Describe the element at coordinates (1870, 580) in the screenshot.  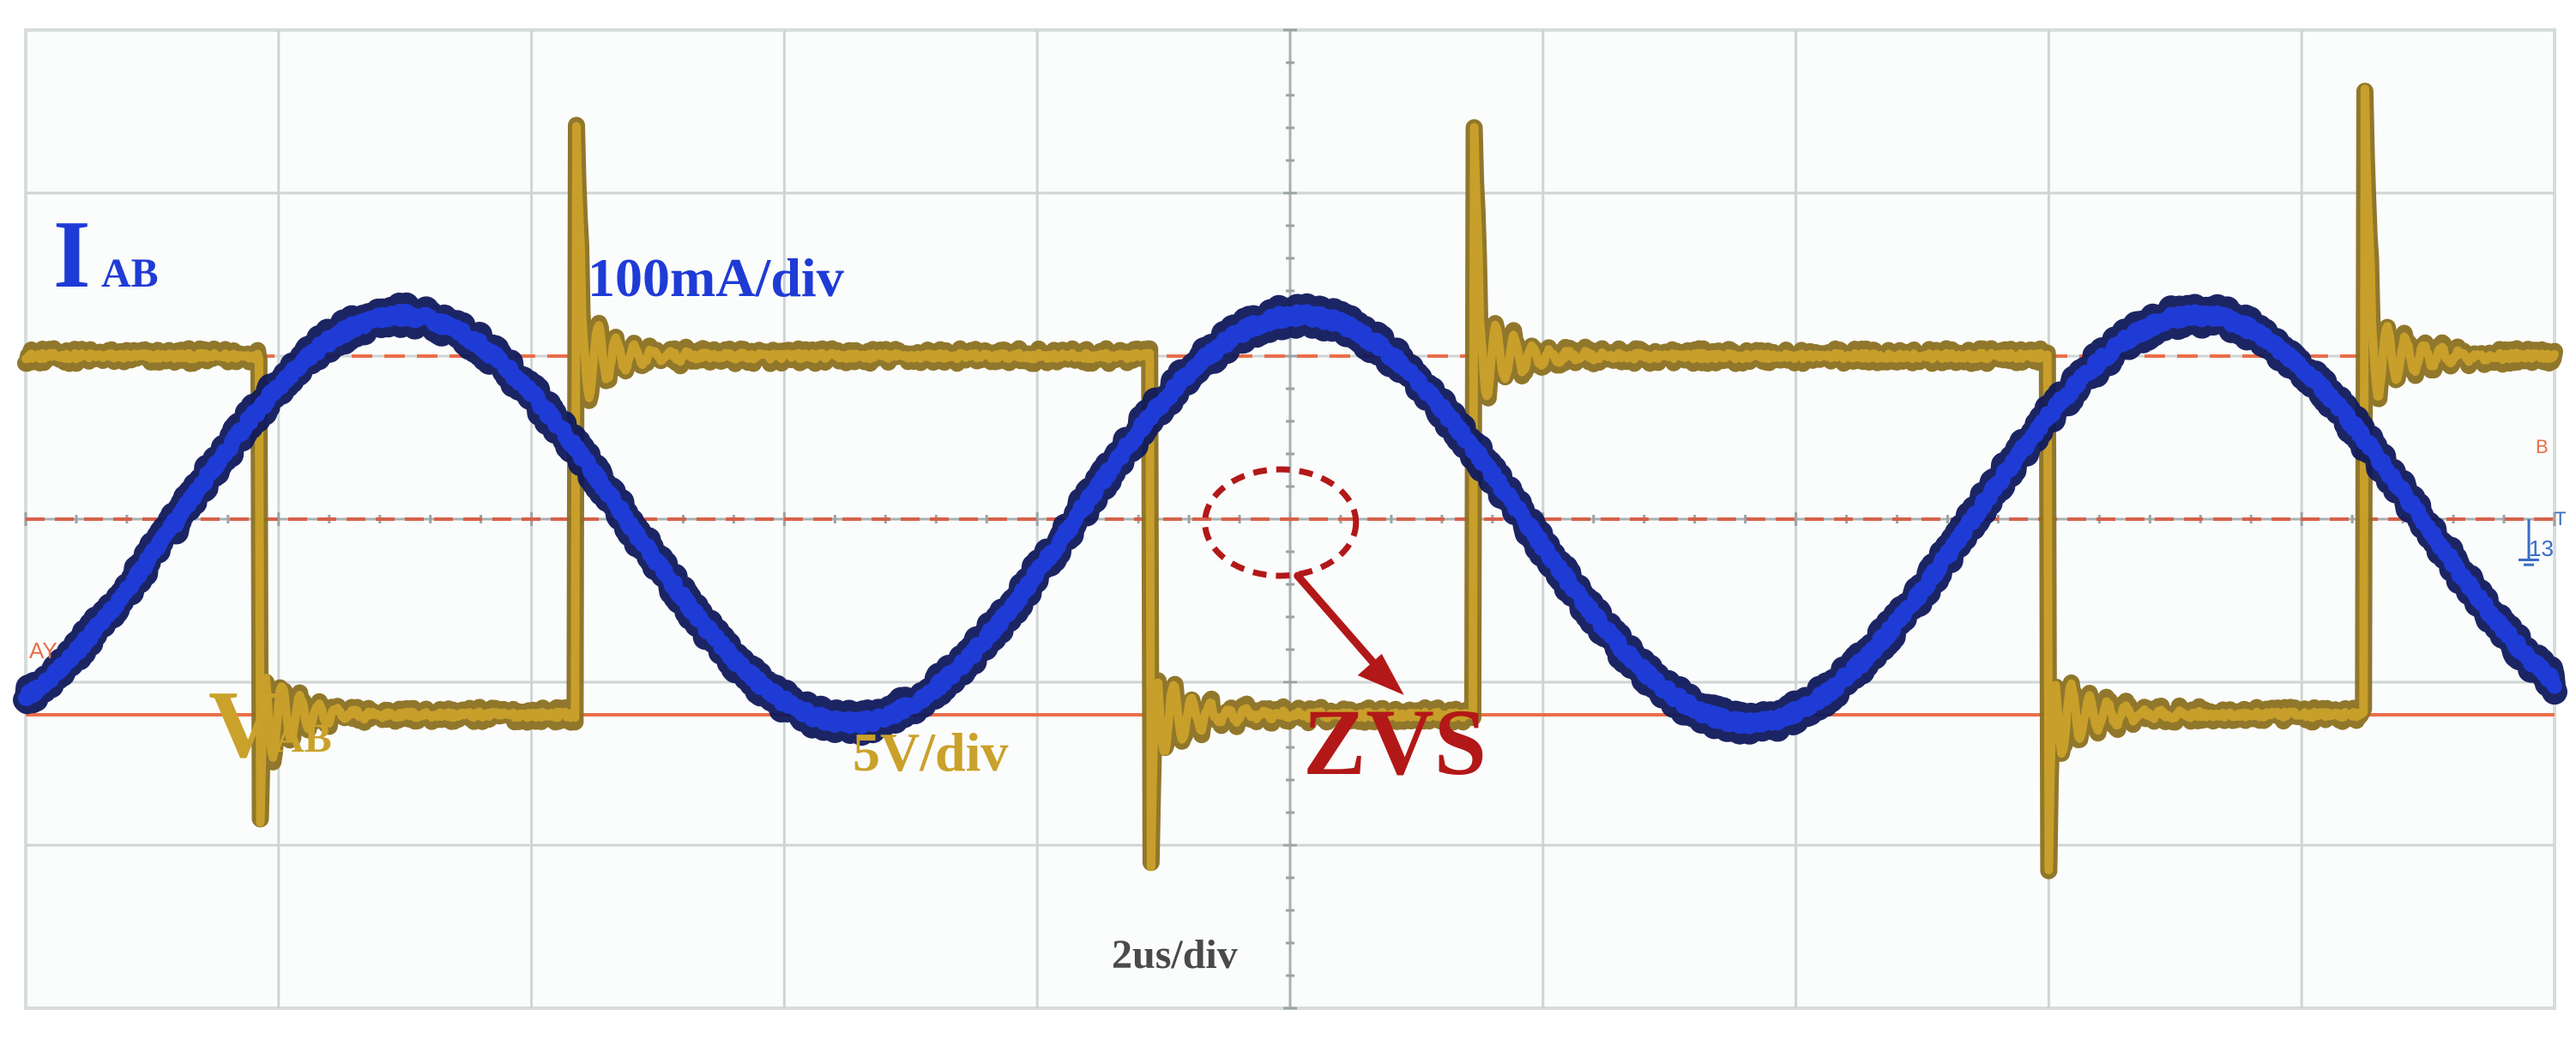
I see `annotations` at that location.